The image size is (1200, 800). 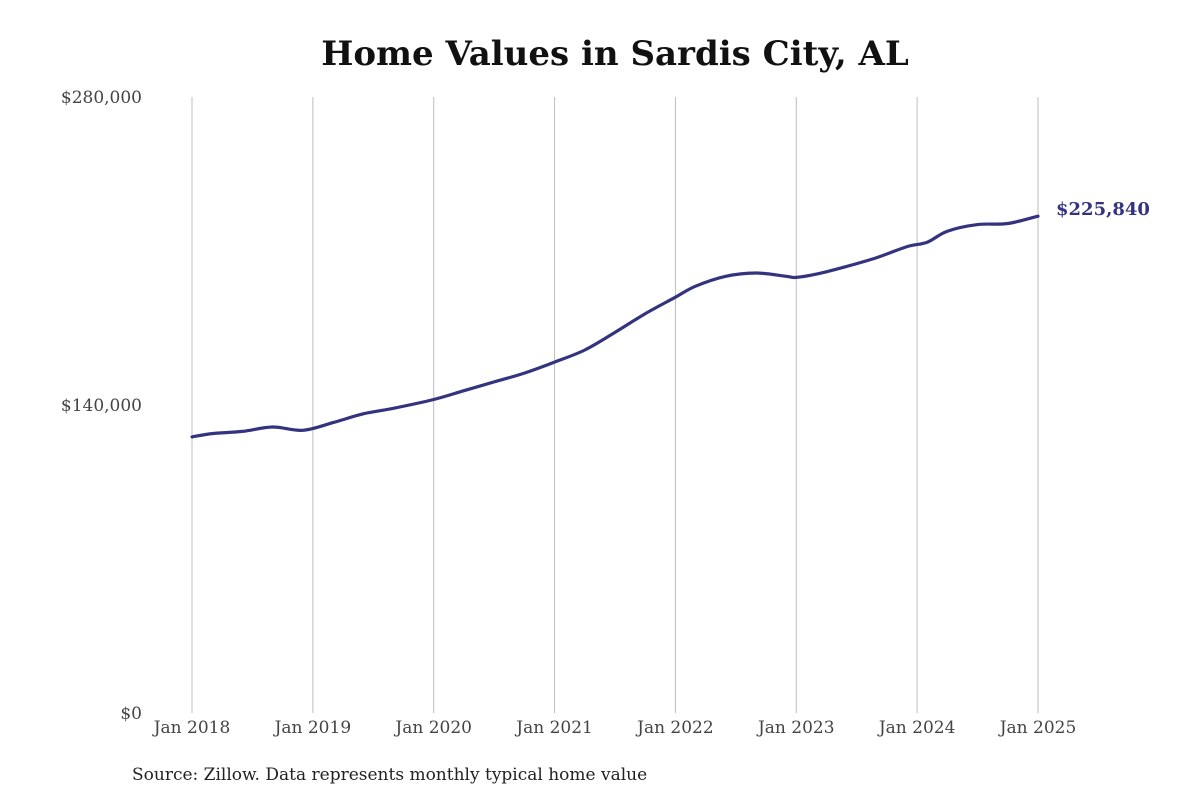 What do you see at coordinates (1103, 209) in the screenshot?
I see `end-value-label: $225,840` at bounding box center [1103, 209].